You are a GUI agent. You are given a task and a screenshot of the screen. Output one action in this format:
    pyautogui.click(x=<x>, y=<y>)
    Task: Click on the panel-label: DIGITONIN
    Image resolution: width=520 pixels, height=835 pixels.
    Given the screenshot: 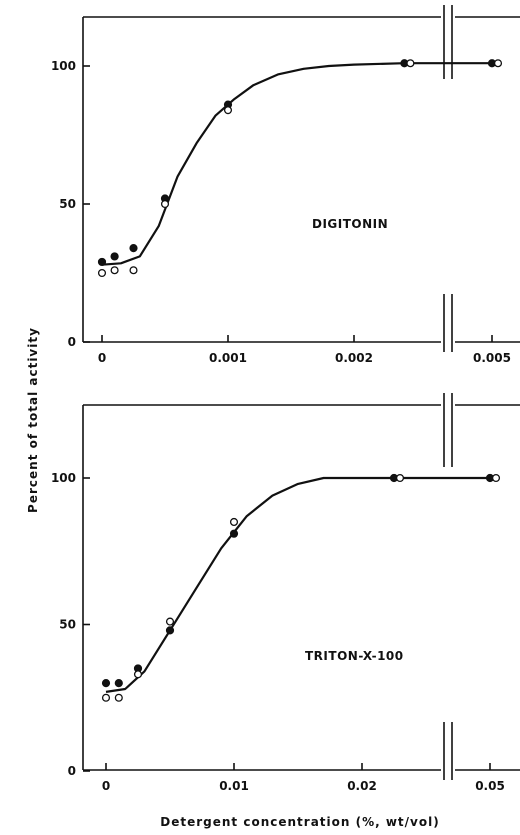 What is the action you would take?
    pyautogui.click(x=350, y=224)
    